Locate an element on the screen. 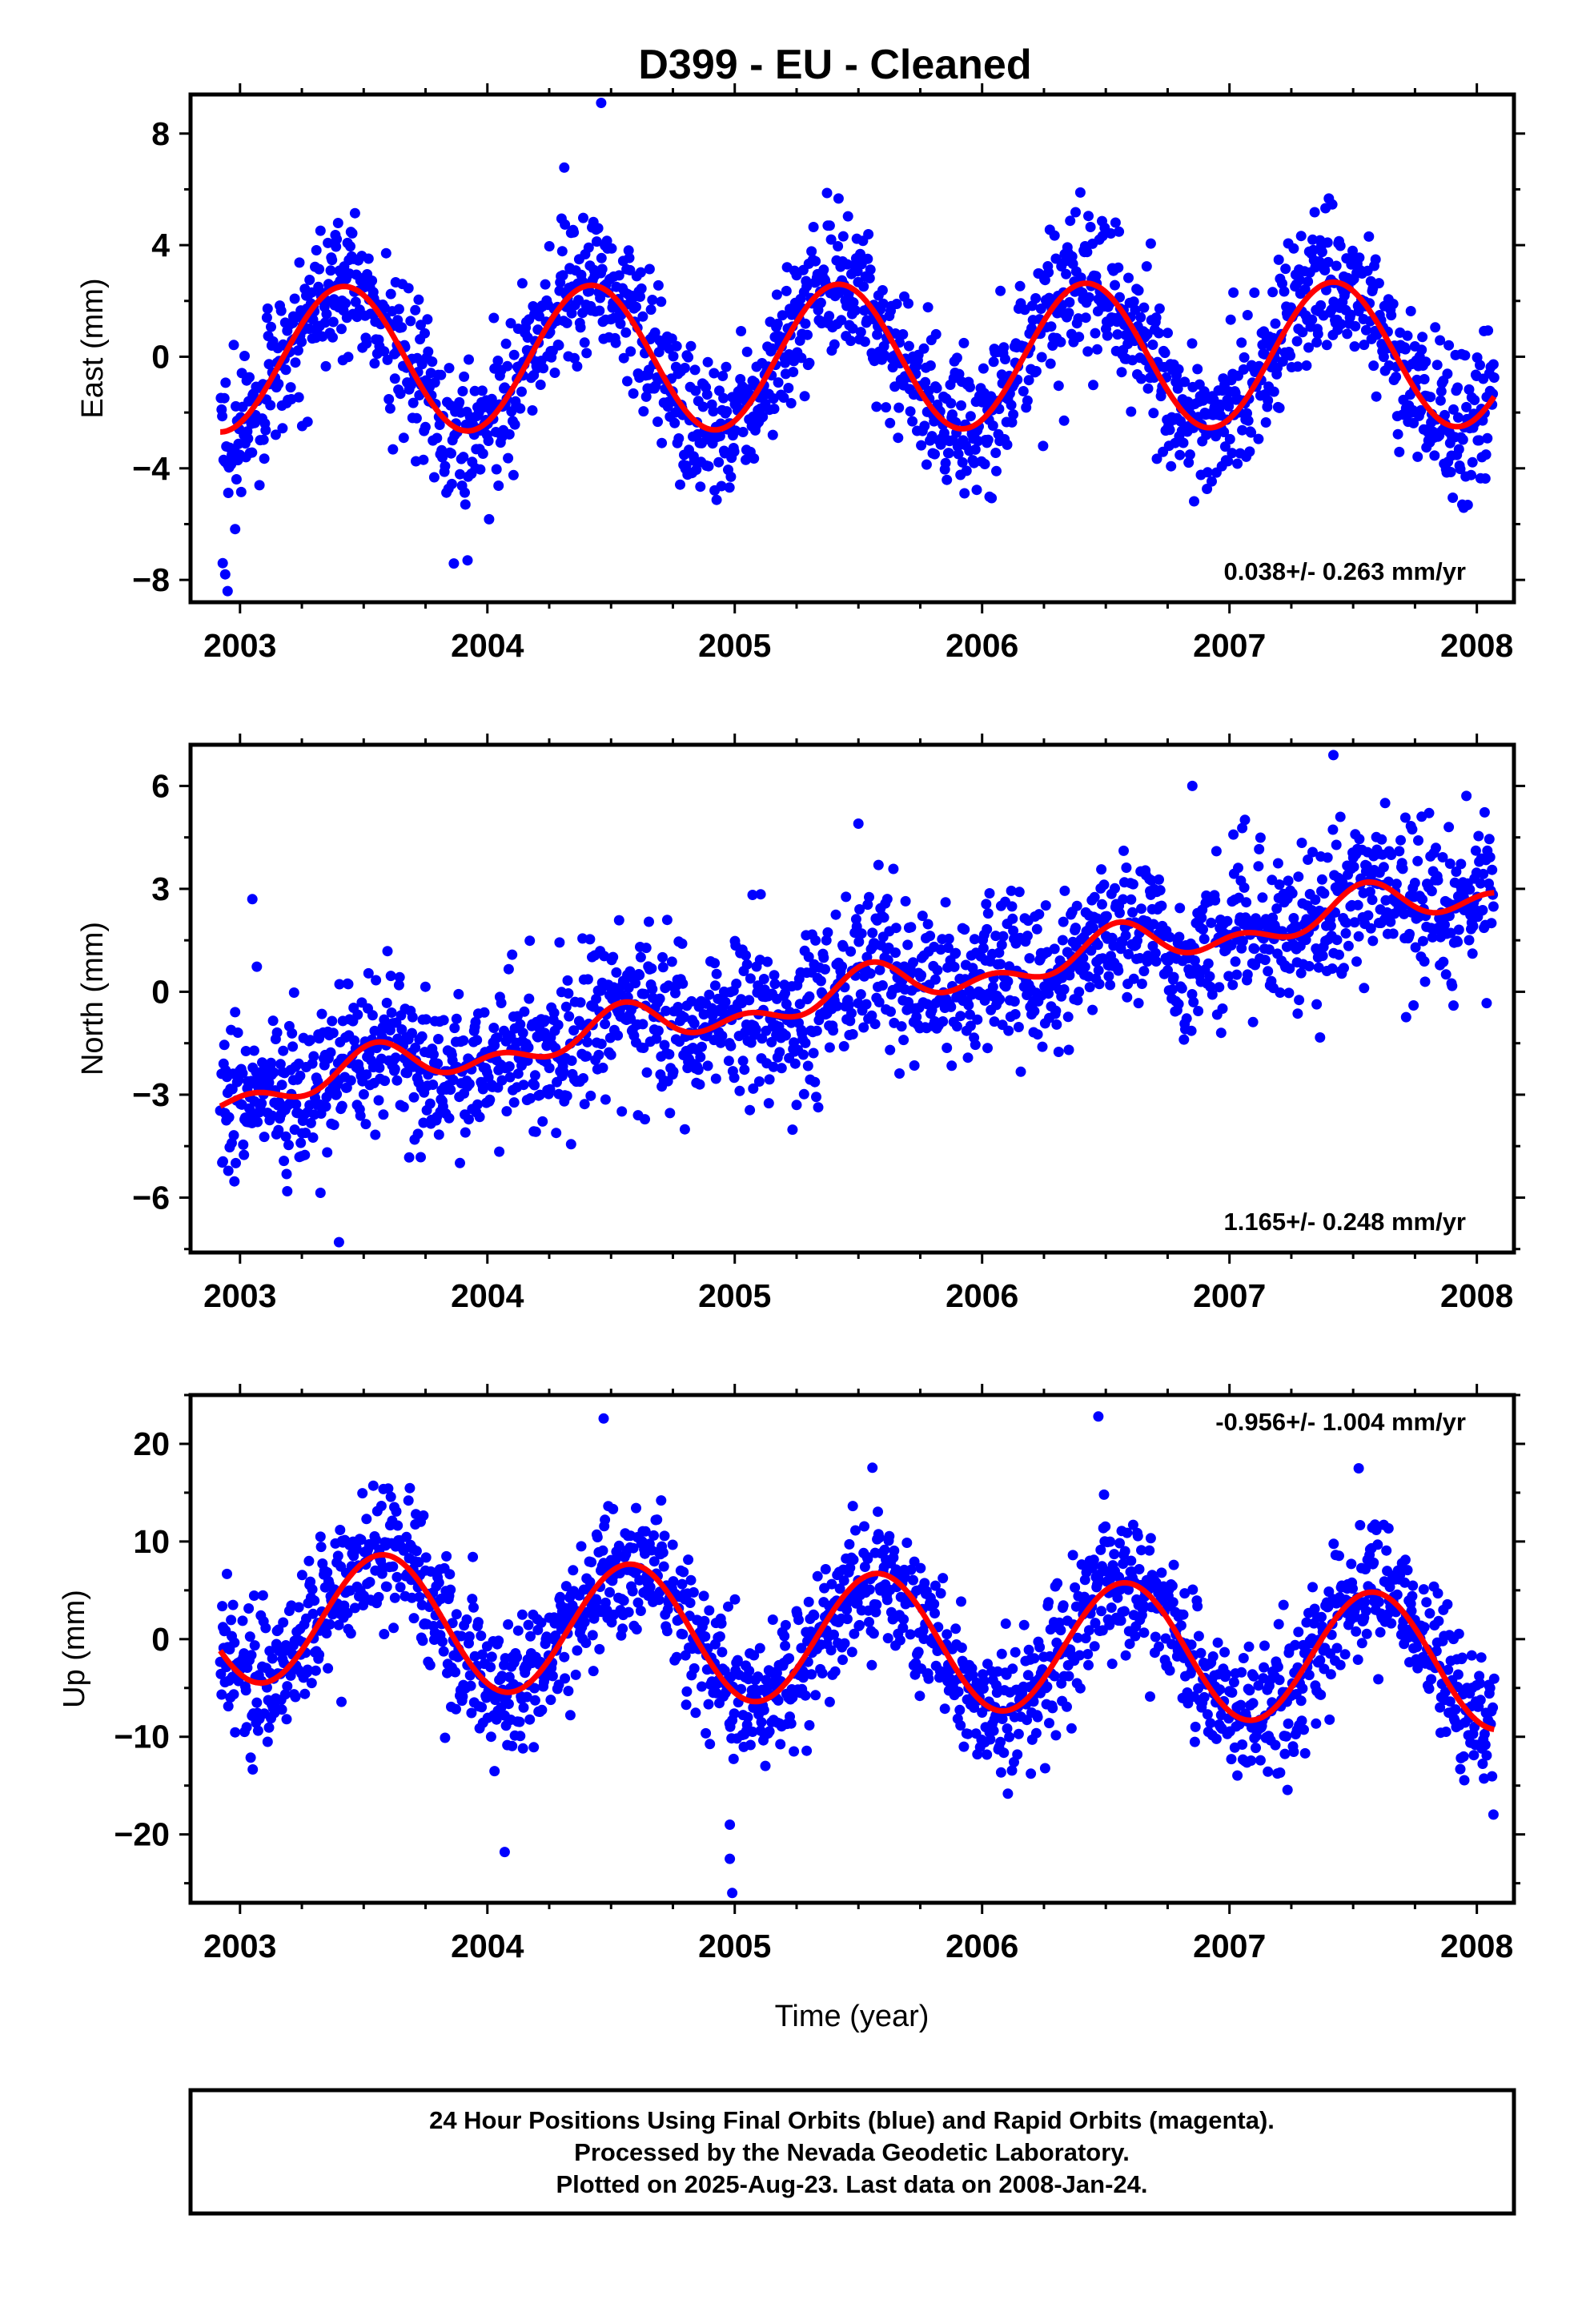 The image size is (1582, 2324). y-tick-label: 0 is located at coordinates (161, 991).